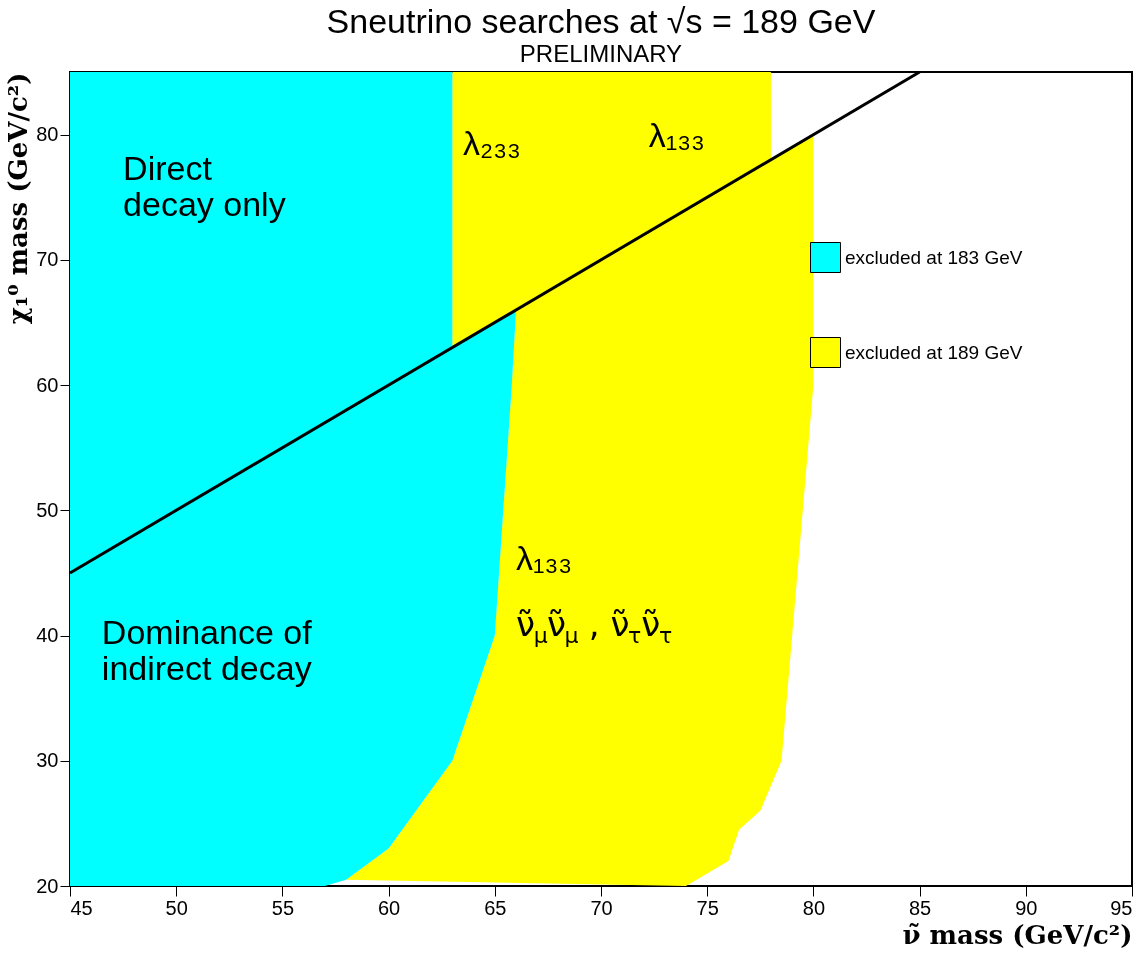 Image resolution: width=1138 pixels, height=953 pixels. Describe the element at coordinates (283, 907) in the screenshot. I see `x-tick-label: 55` at that location.